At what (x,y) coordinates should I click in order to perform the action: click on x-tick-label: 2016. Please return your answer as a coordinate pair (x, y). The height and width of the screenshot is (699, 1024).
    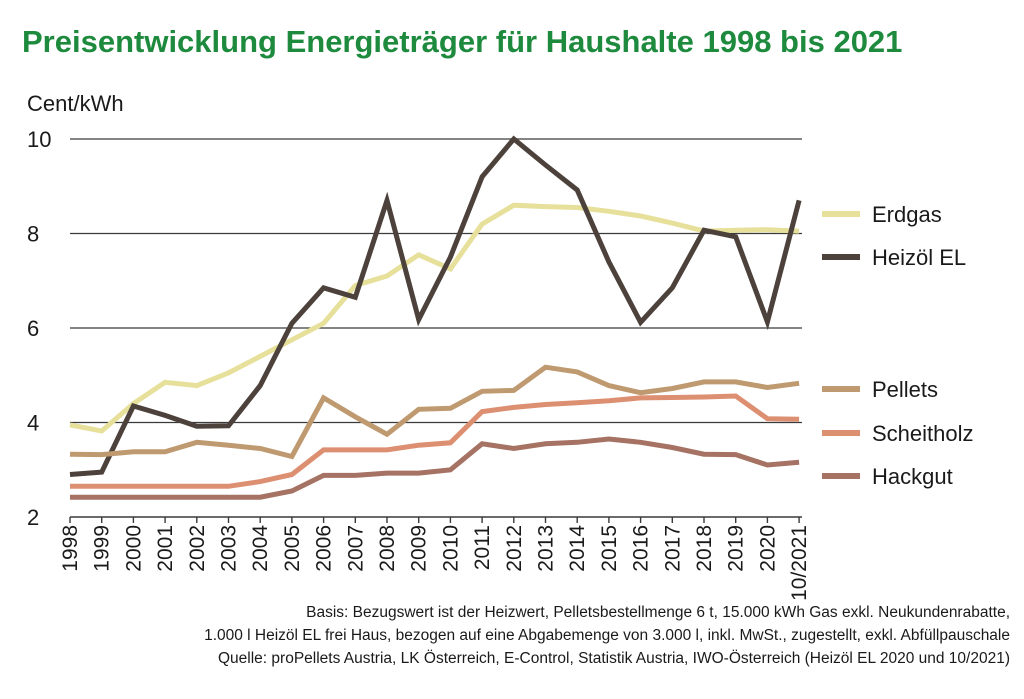
    Looking at the image, I should click on (641, 548).